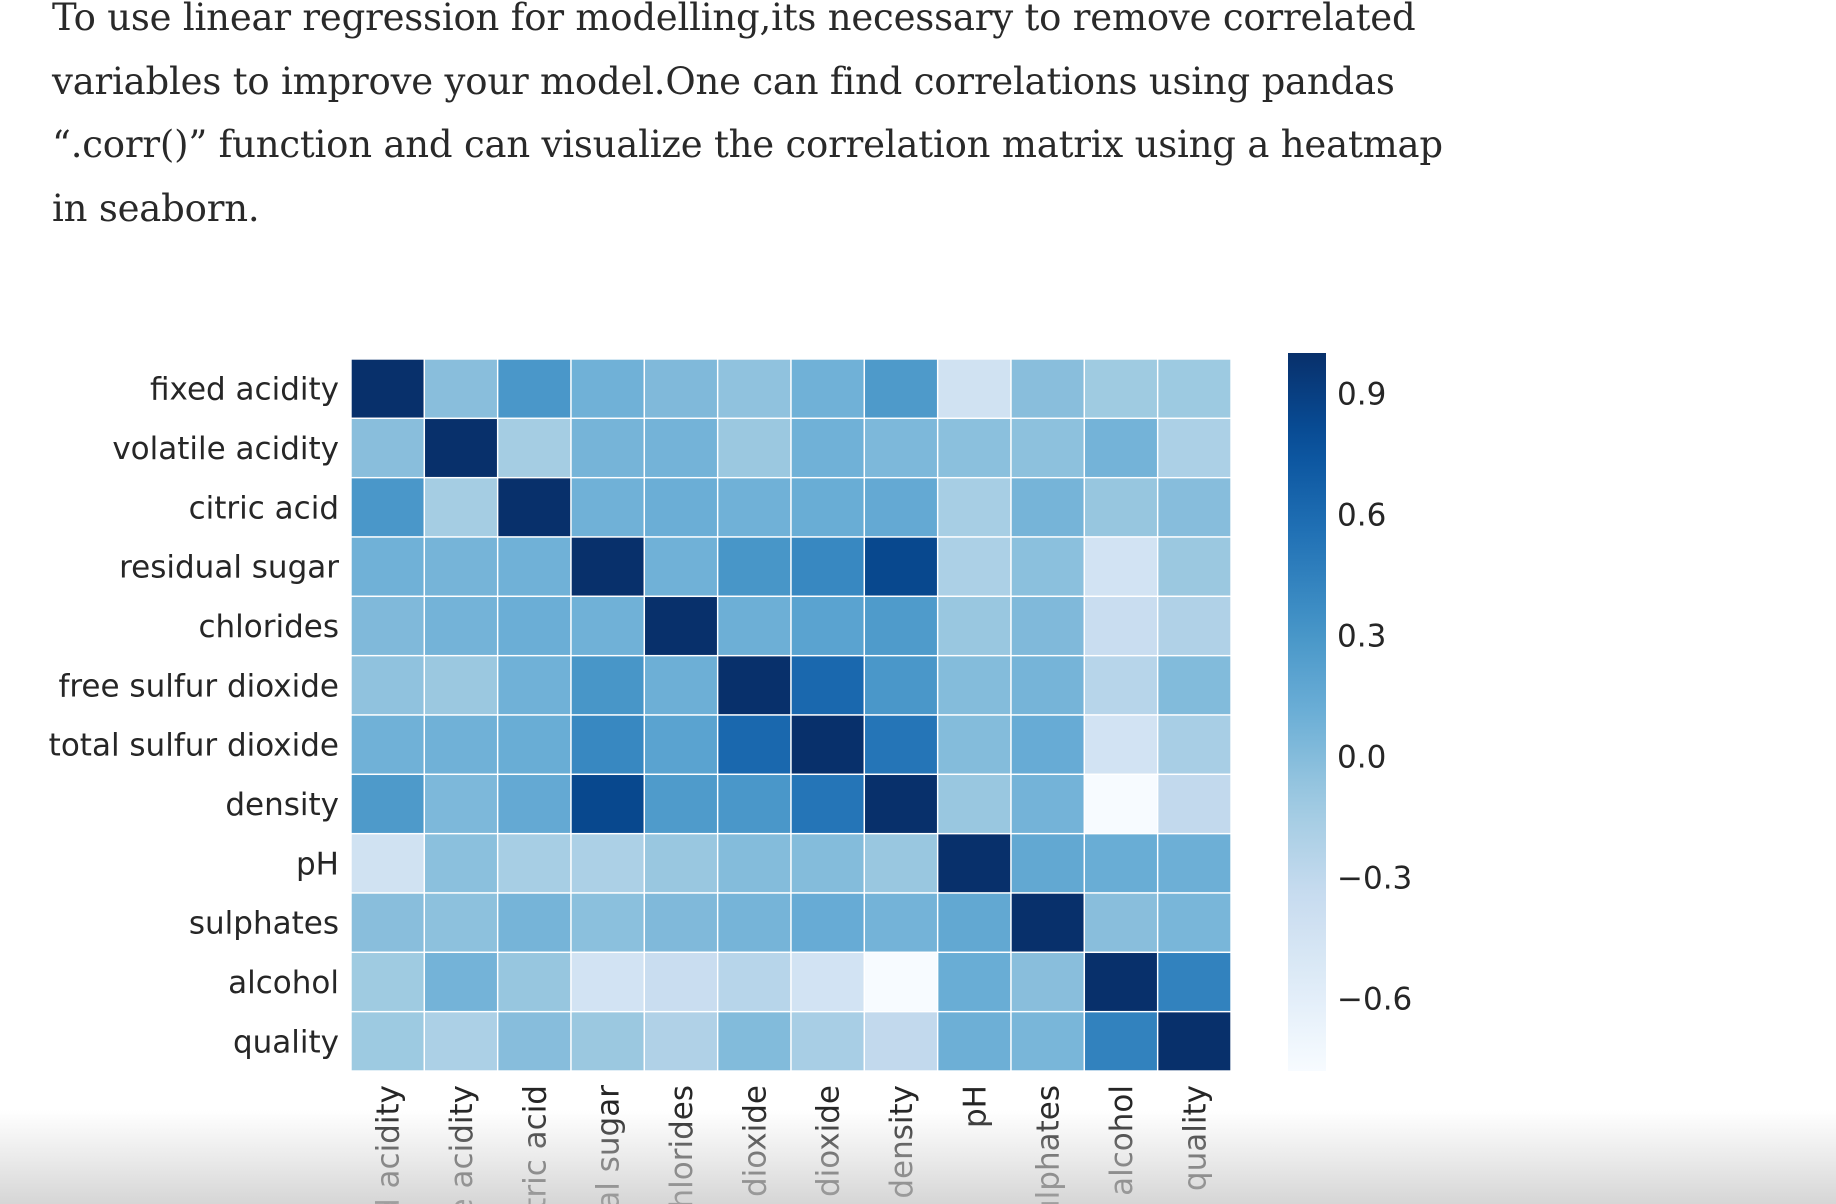 This screenshot has height=1204, width=1836. Describe the element at coordinates (1122, 1140) in the screenshot. I see `column-label: alcohol` at that location.